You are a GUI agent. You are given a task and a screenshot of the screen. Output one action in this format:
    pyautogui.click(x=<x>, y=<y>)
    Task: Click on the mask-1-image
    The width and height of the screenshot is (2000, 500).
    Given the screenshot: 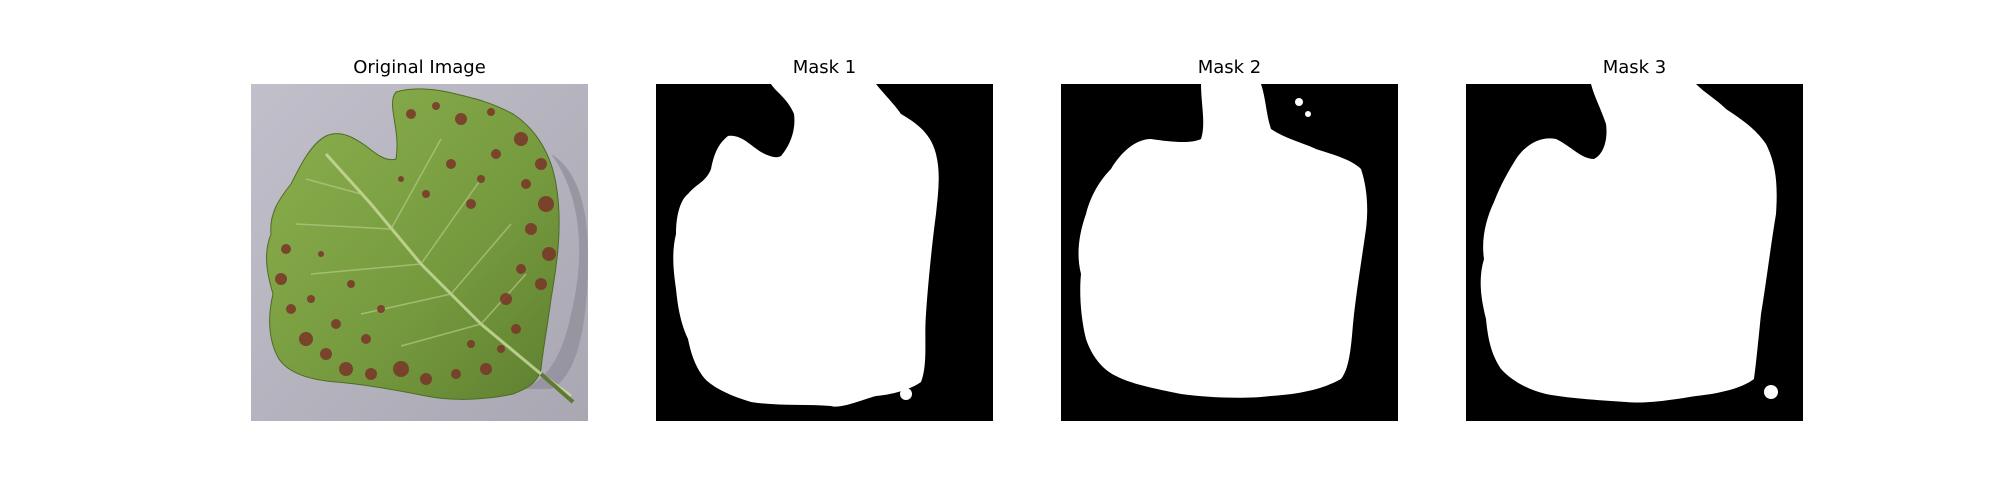 What is the action you would take?
    pyautogui.click(x=824, y=252)
    